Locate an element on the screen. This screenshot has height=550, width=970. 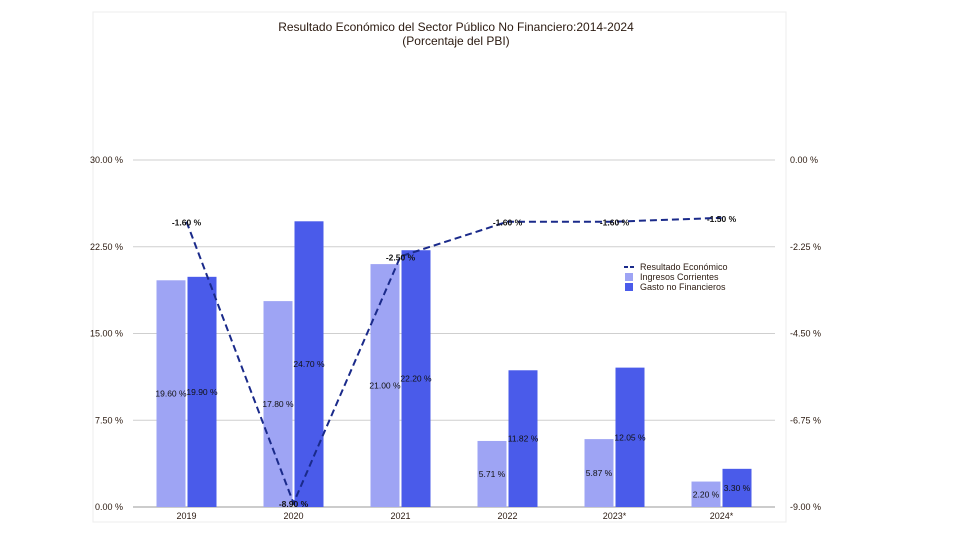
bar-value-label: 3.30 % is located at coordinates (737, 488).